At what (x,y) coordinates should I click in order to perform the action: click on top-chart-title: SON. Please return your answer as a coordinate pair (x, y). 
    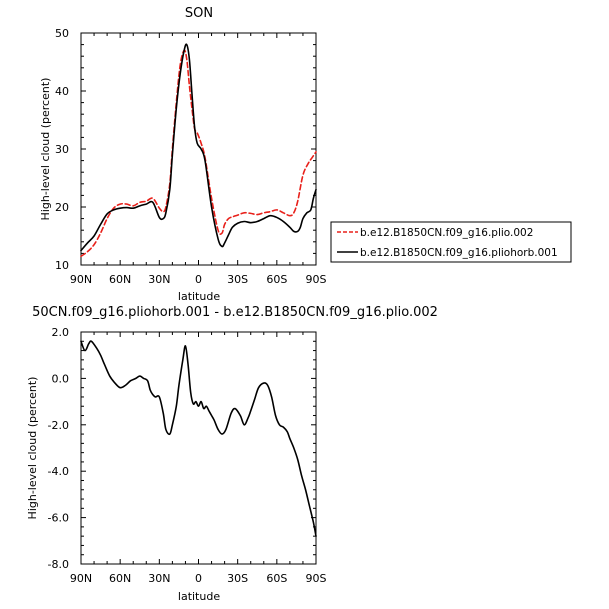
    Looking at the image, I should click on (199, 13).